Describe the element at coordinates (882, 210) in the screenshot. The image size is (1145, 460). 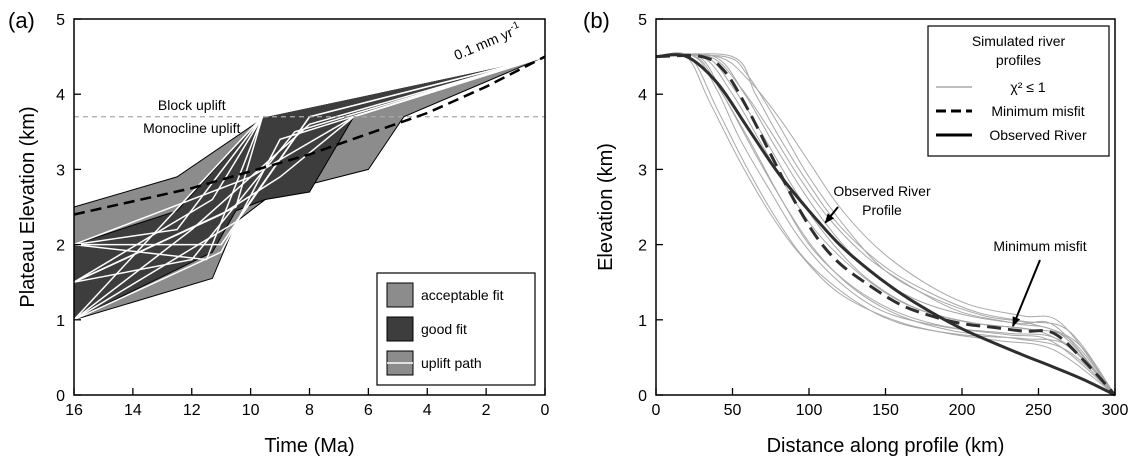
I see `annotation-observed-river-line2: Profile` at that location.